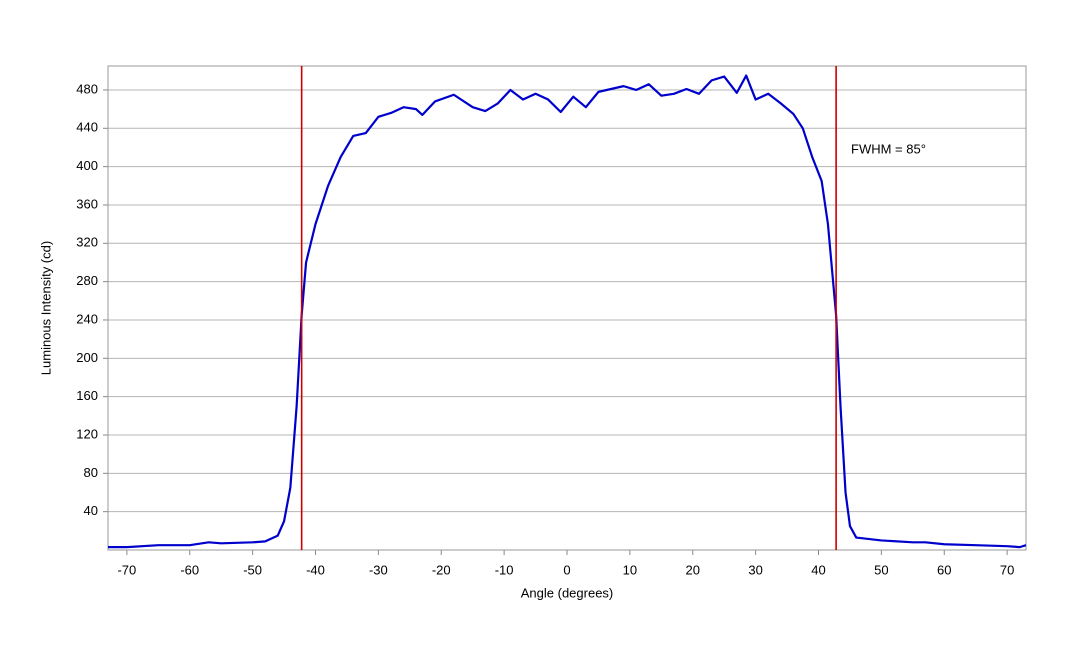 This screenshot has width=1080, height=653. I want to click on x-tick-label: -50, so click(252, 569).